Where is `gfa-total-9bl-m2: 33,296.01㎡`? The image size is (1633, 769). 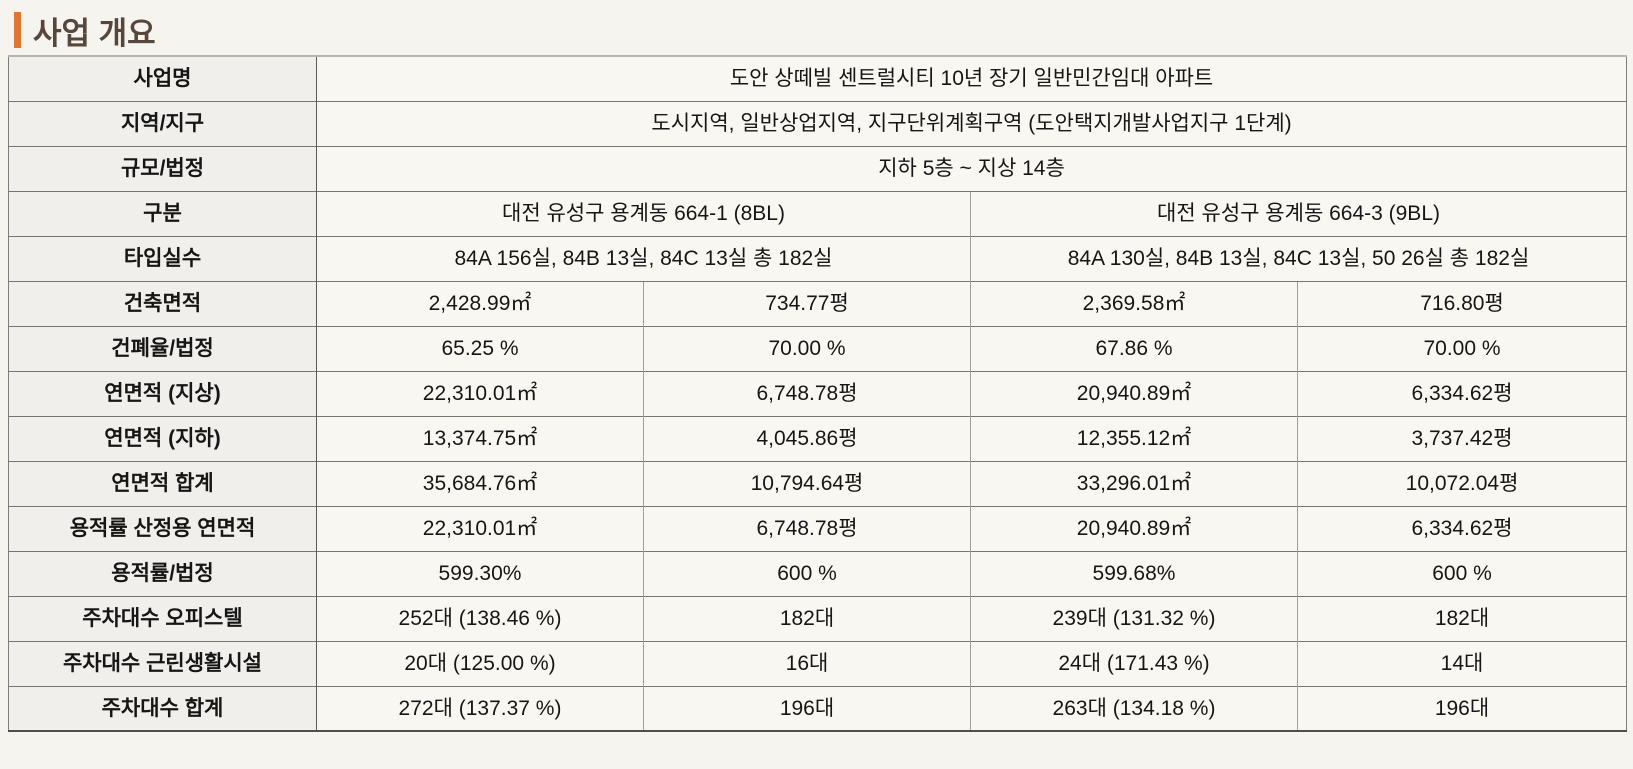 gfa-total-9bl-m2: 33,296.01㎡ is located at coordinates (1134, 483).